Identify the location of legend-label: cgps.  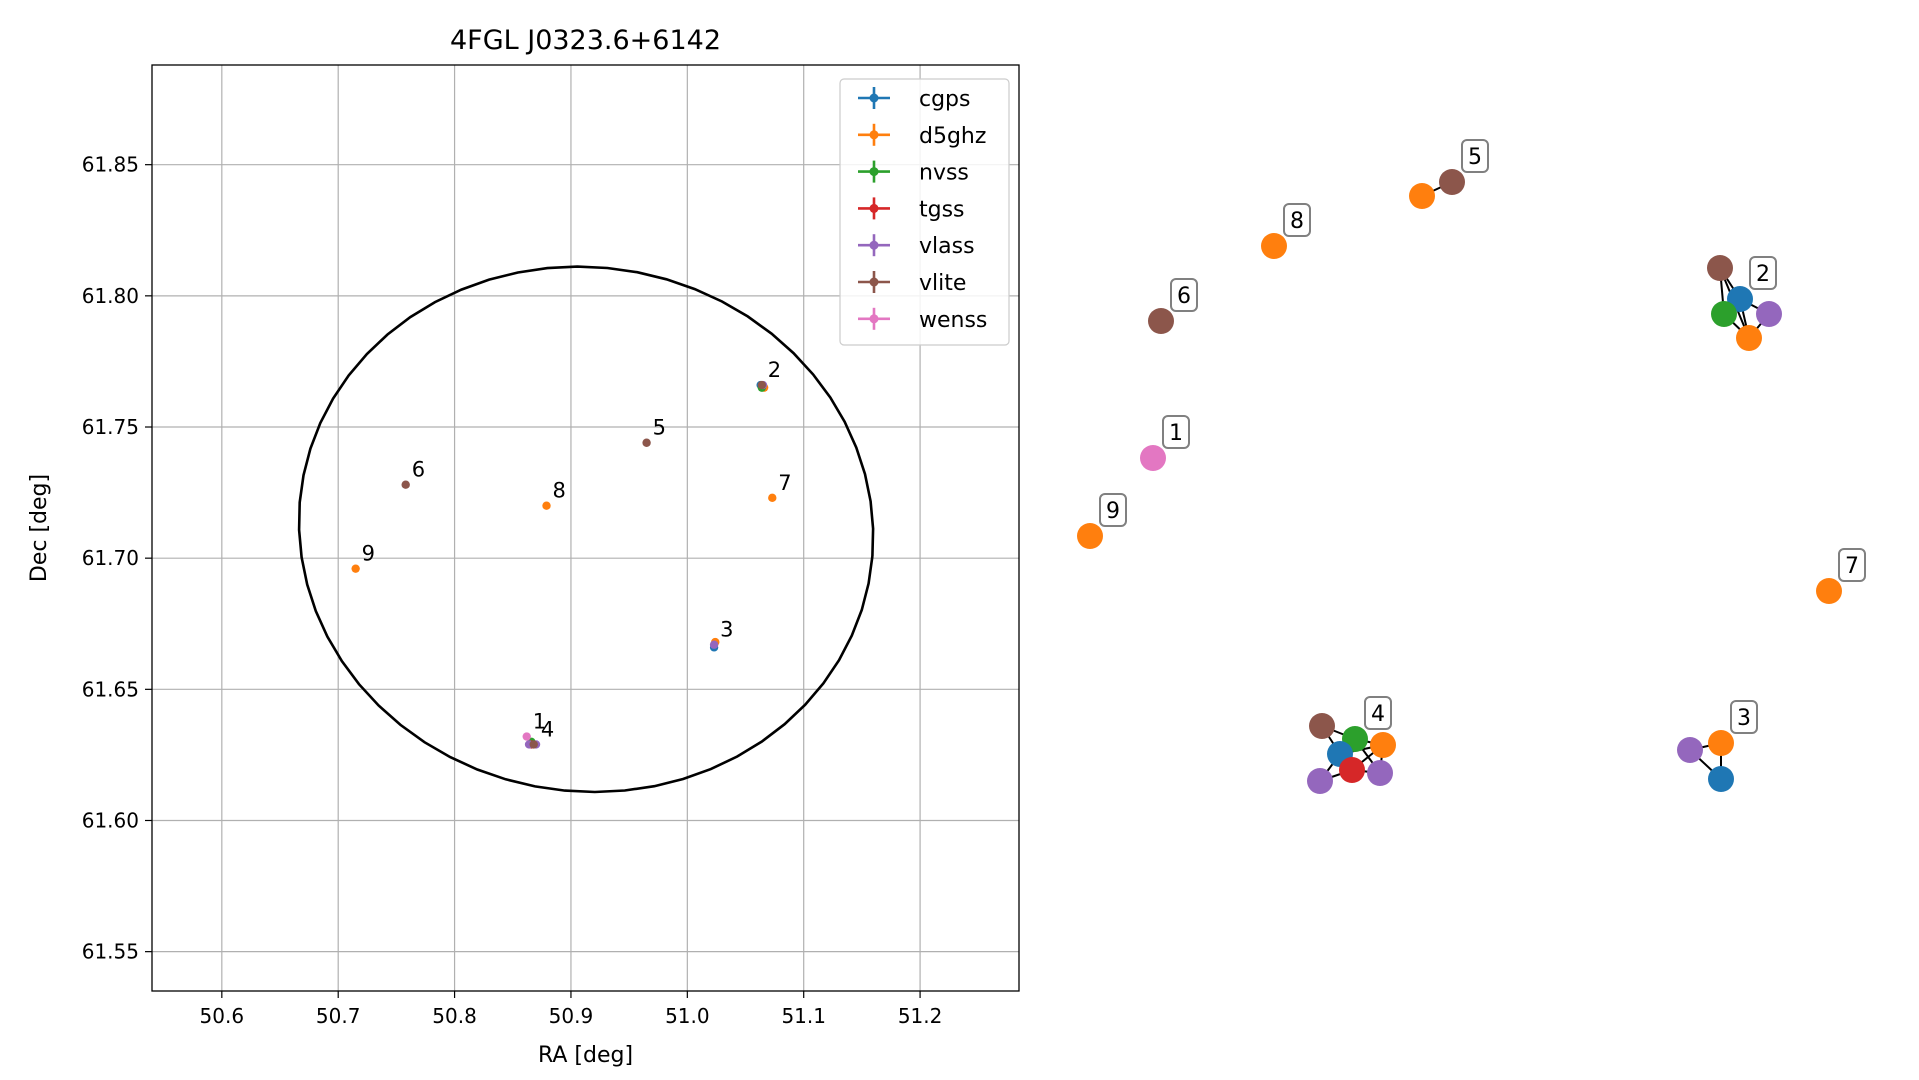
(945, 99).